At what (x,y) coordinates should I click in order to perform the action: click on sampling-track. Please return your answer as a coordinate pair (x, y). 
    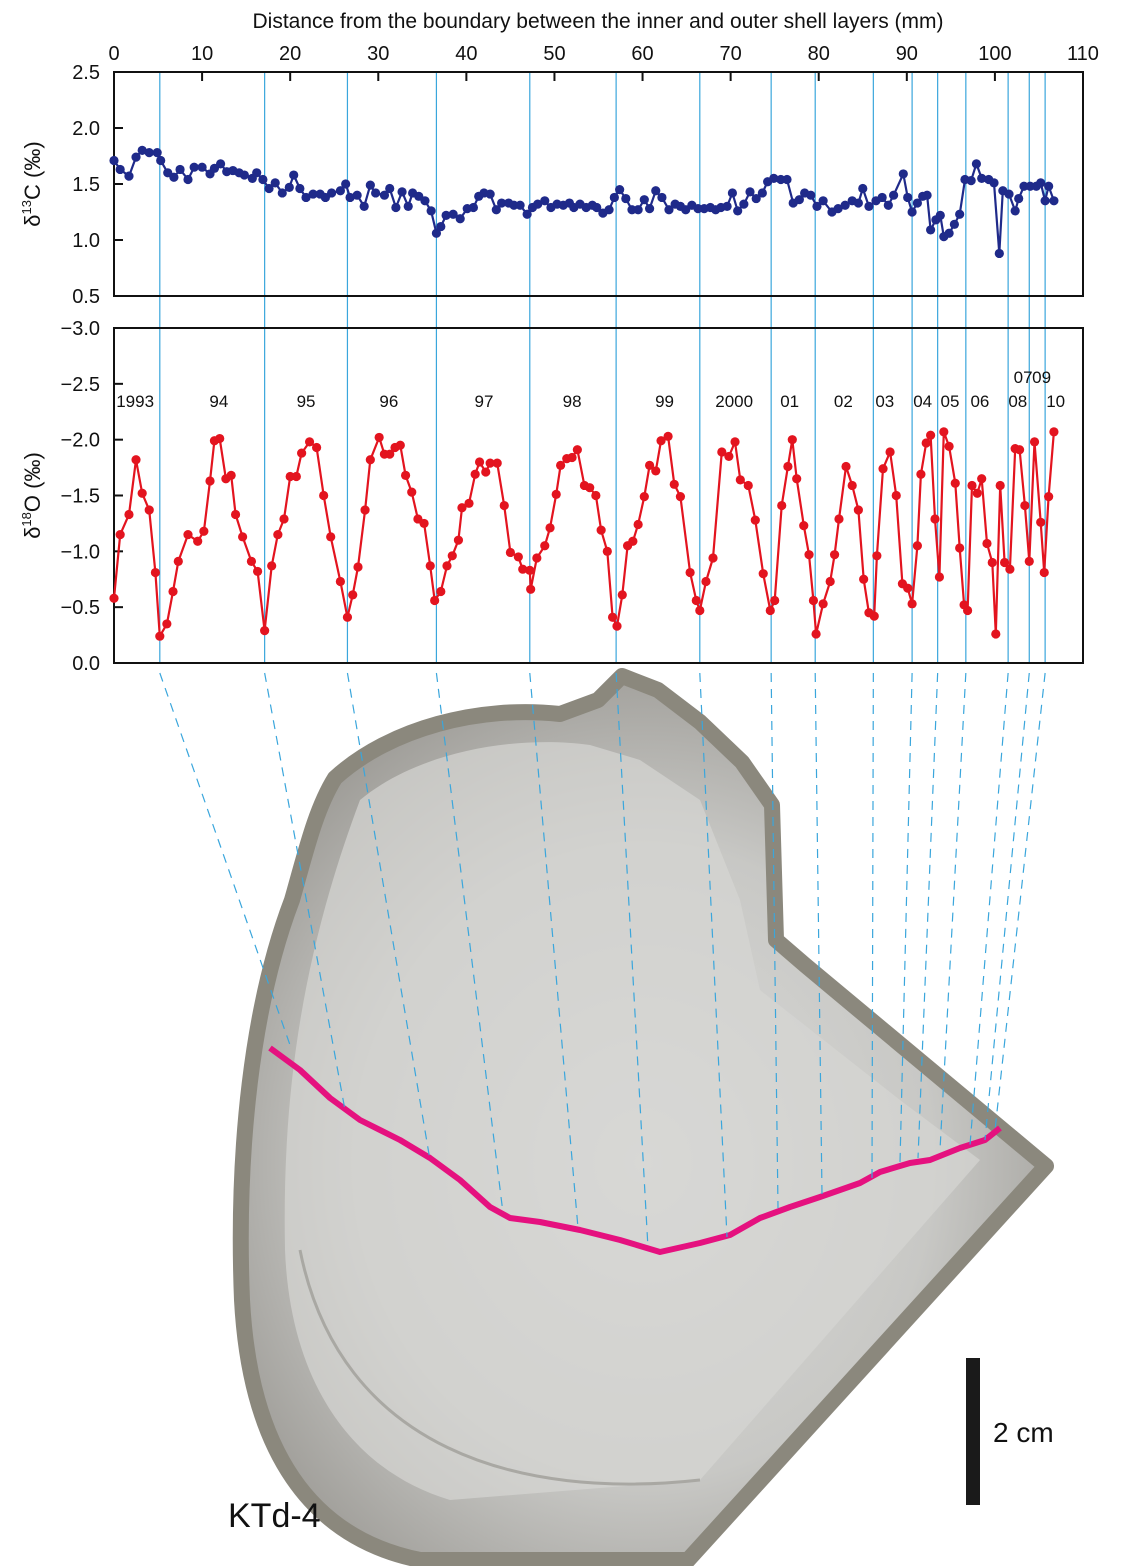
    Looking at the image, I should click on (635, 1150).